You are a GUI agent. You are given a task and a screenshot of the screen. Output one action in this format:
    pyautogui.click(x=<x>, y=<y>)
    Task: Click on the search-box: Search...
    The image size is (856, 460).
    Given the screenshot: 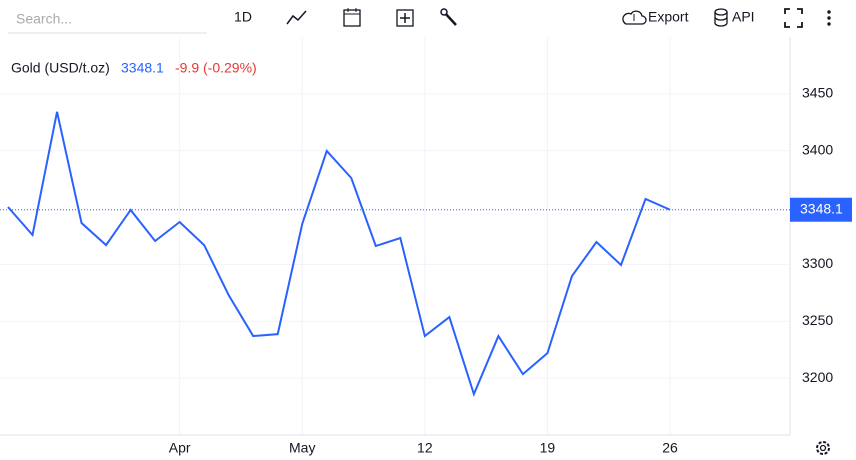 What is the action you would take?
    pyautogui.click(x=44, y=19)
    